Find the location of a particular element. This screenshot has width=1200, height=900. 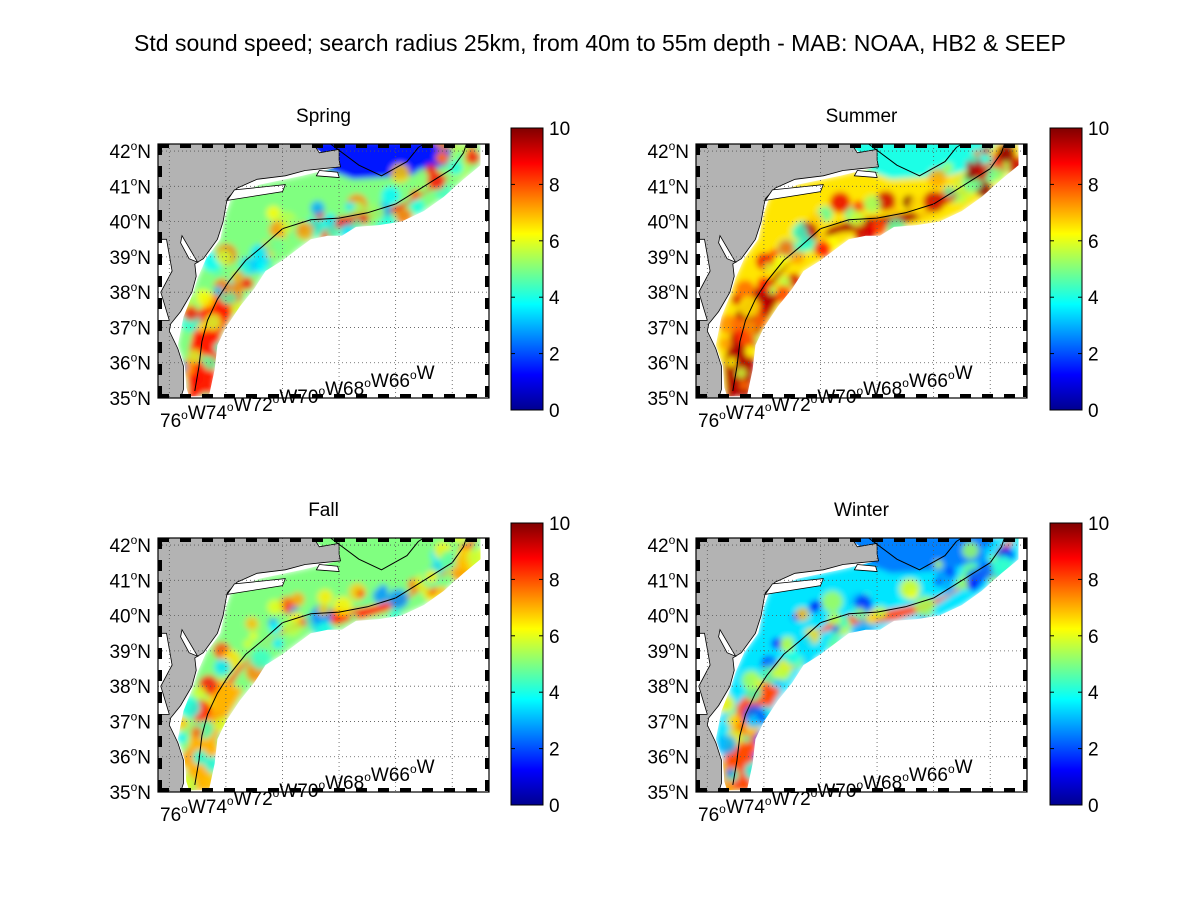

panel-title: Fall is located at coordinates (323, 510).